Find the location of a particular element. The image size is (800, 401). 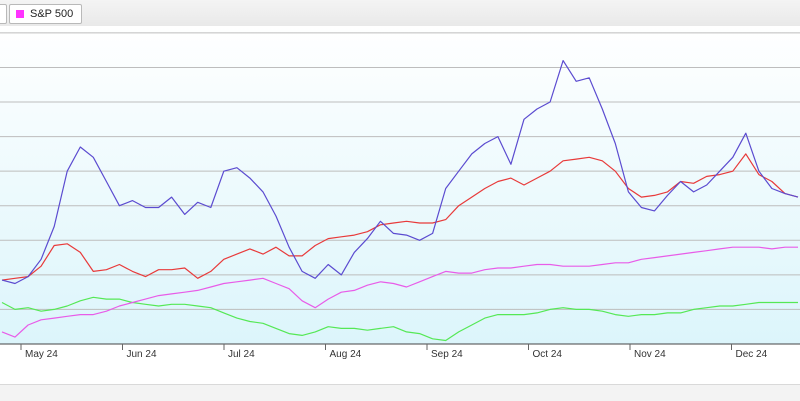

x-tick-label: Sep 24 is located at coordinates (447, 354).